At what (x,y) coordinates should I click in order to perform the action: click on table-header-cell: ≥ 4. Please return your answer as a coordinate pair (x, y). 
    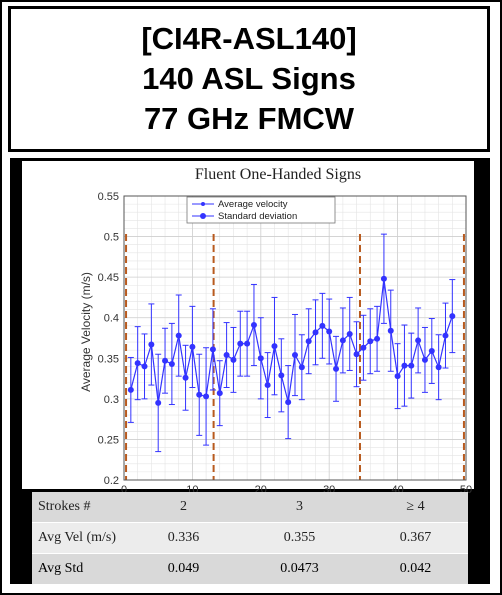
    Looking at the image, I should click on (415, 507).